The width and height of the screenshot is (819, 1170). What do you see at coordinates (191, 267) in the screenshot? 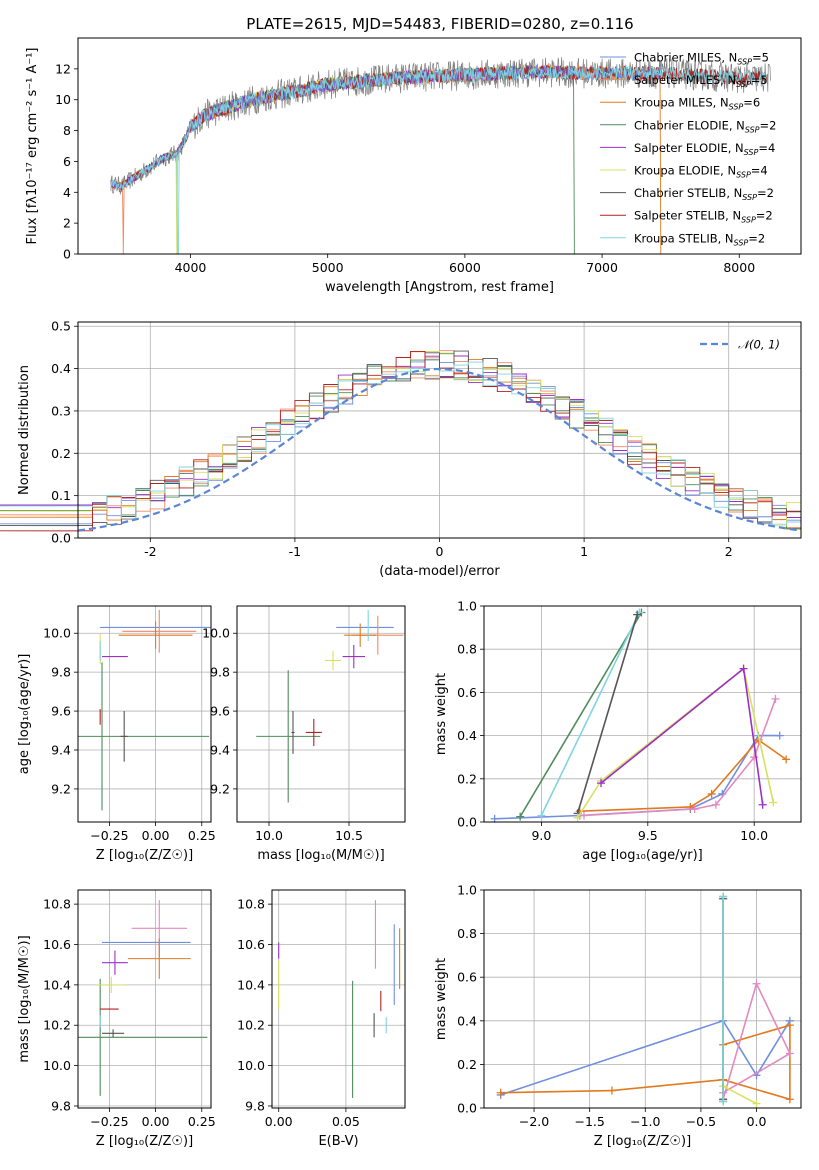
I see `x-tick-label: 4000` at bounding box center [191, 267].